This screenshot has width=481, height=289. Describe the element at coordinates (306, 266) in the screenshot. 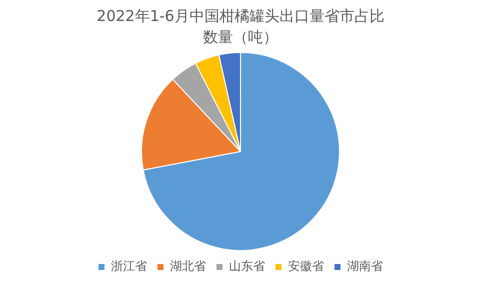

I see `legend-label: 安徽省` at that location.